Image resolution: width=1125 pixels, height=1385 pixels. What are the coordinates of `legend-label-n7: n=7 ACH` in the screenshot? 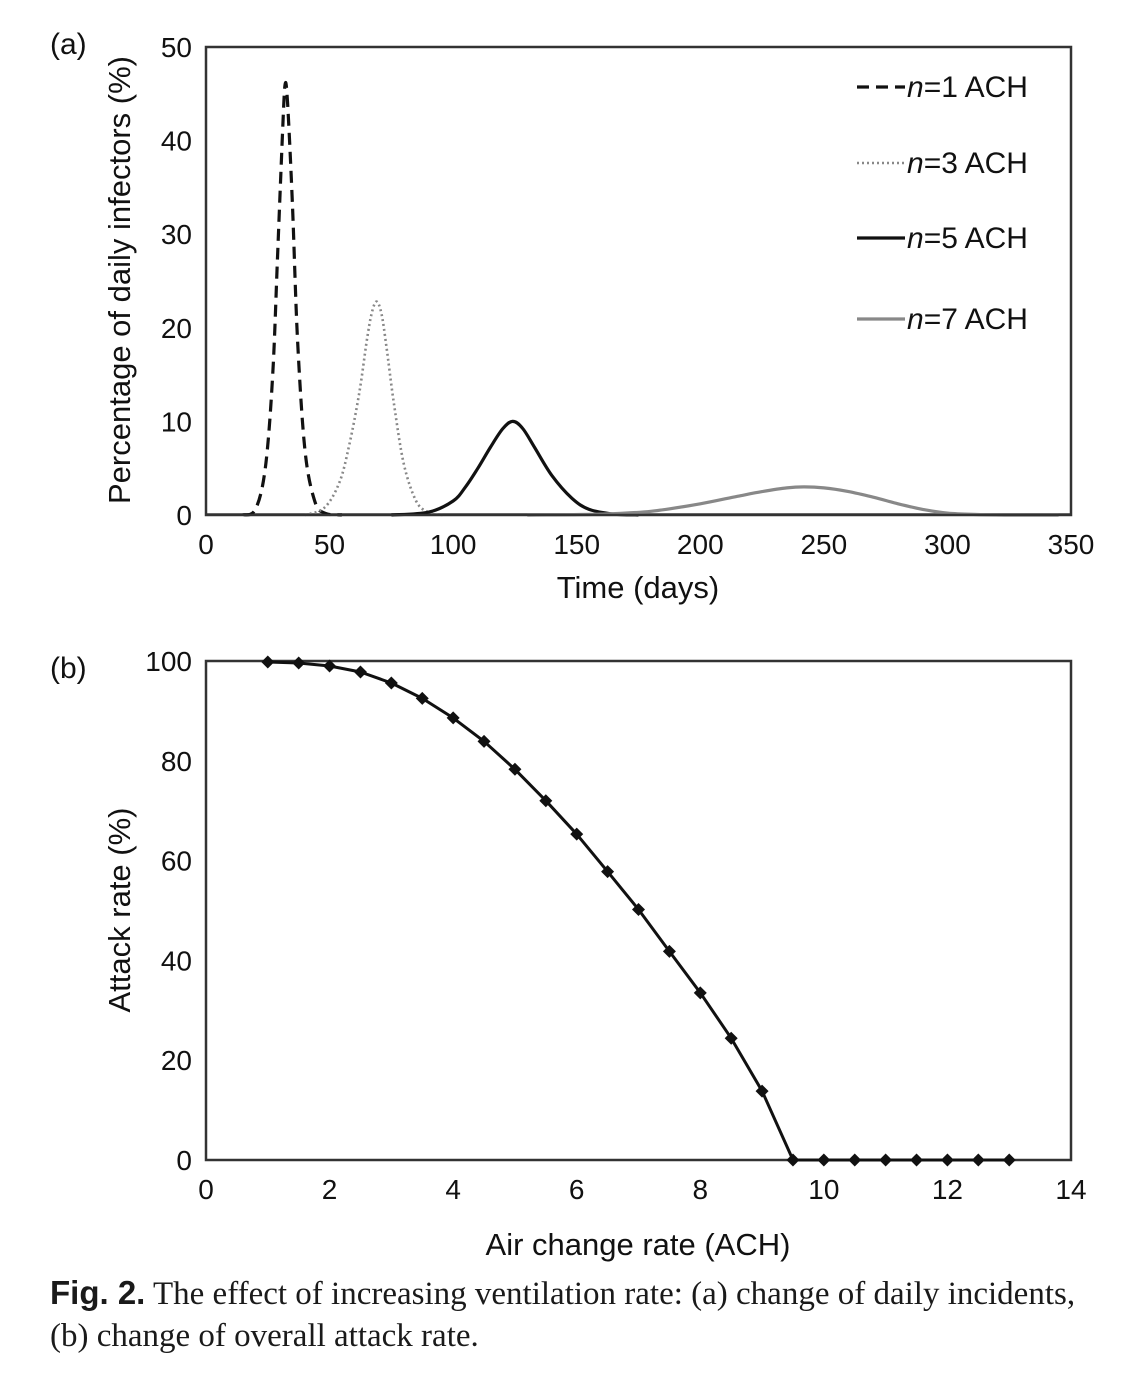 It's located at (967, 319).